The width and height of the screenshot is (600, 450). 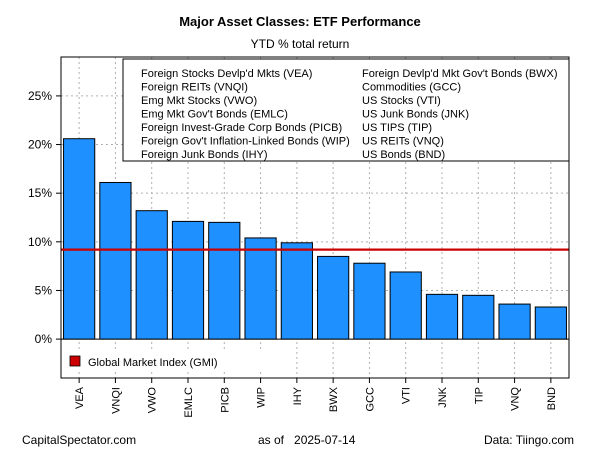 What do you see at coordinates (153, 400) in the screenshot?
I see `x-tick-label: VWO` at bounding box center [153, 400].